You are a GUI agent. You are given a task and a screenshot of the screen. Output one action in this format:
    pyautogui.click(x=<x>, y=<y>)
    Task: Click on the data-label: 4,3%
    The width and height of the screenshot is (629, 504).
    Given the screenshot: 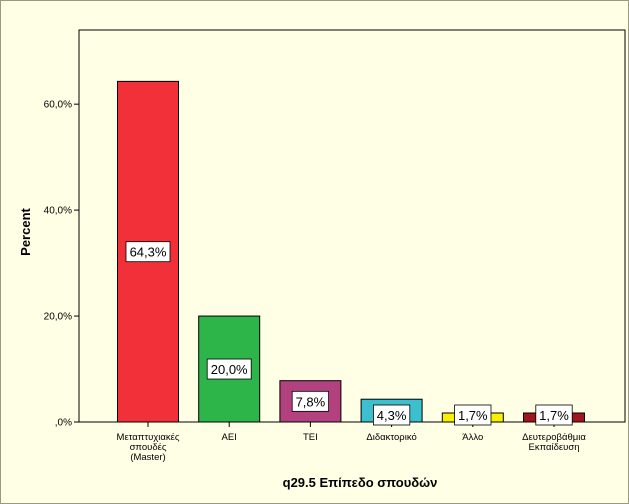 What is the action you would take?
    pyautogui.click(x=392, y=415)
    